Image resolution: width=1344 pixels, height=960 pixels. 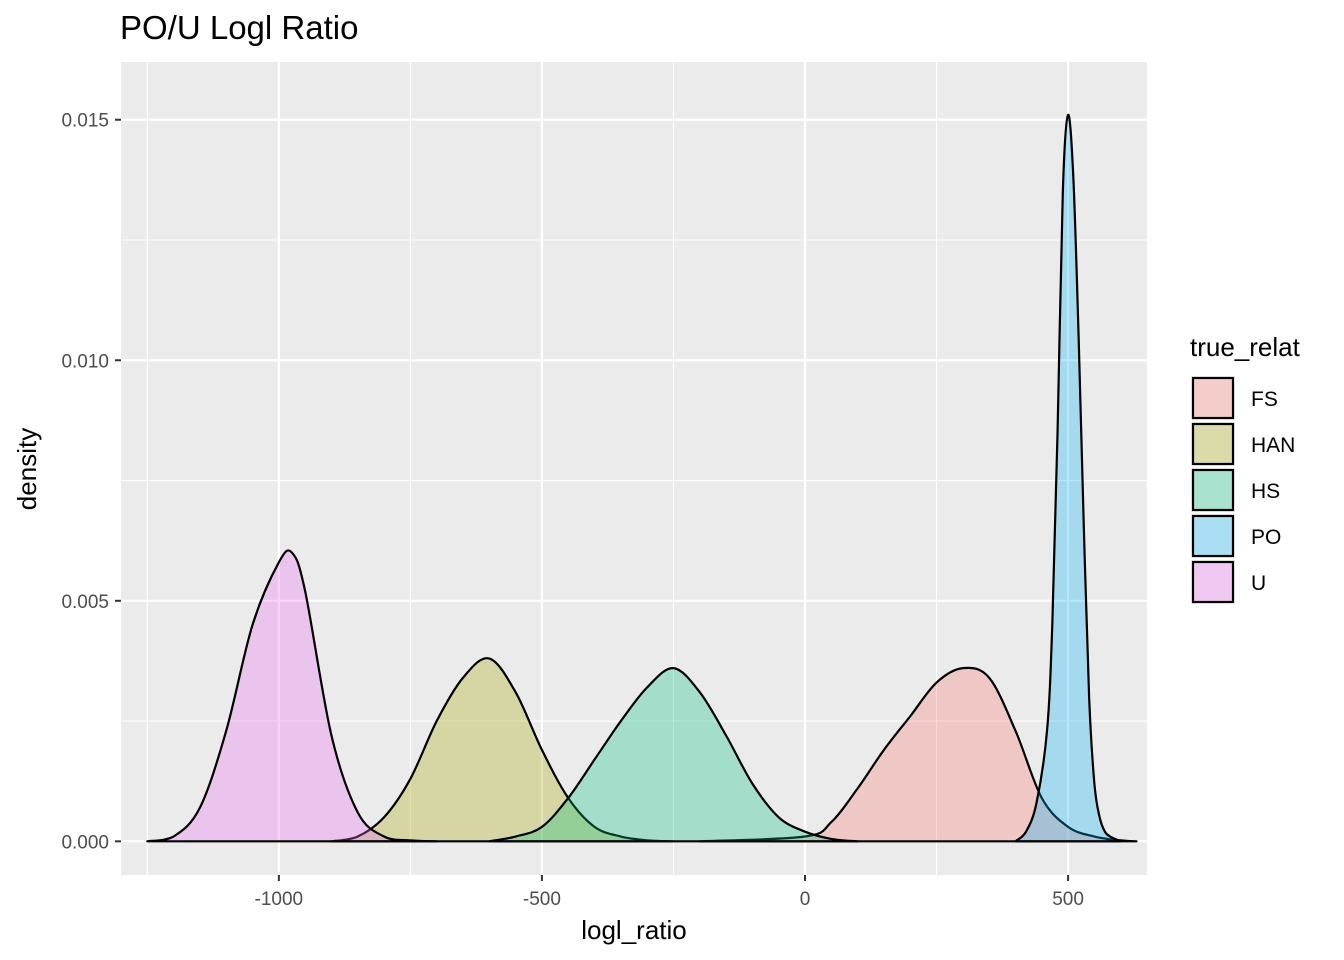 What do you see at coordinates (27, 469) in the screenshot?
I see `y-axis-title: density` at bounding box center [27, 469].